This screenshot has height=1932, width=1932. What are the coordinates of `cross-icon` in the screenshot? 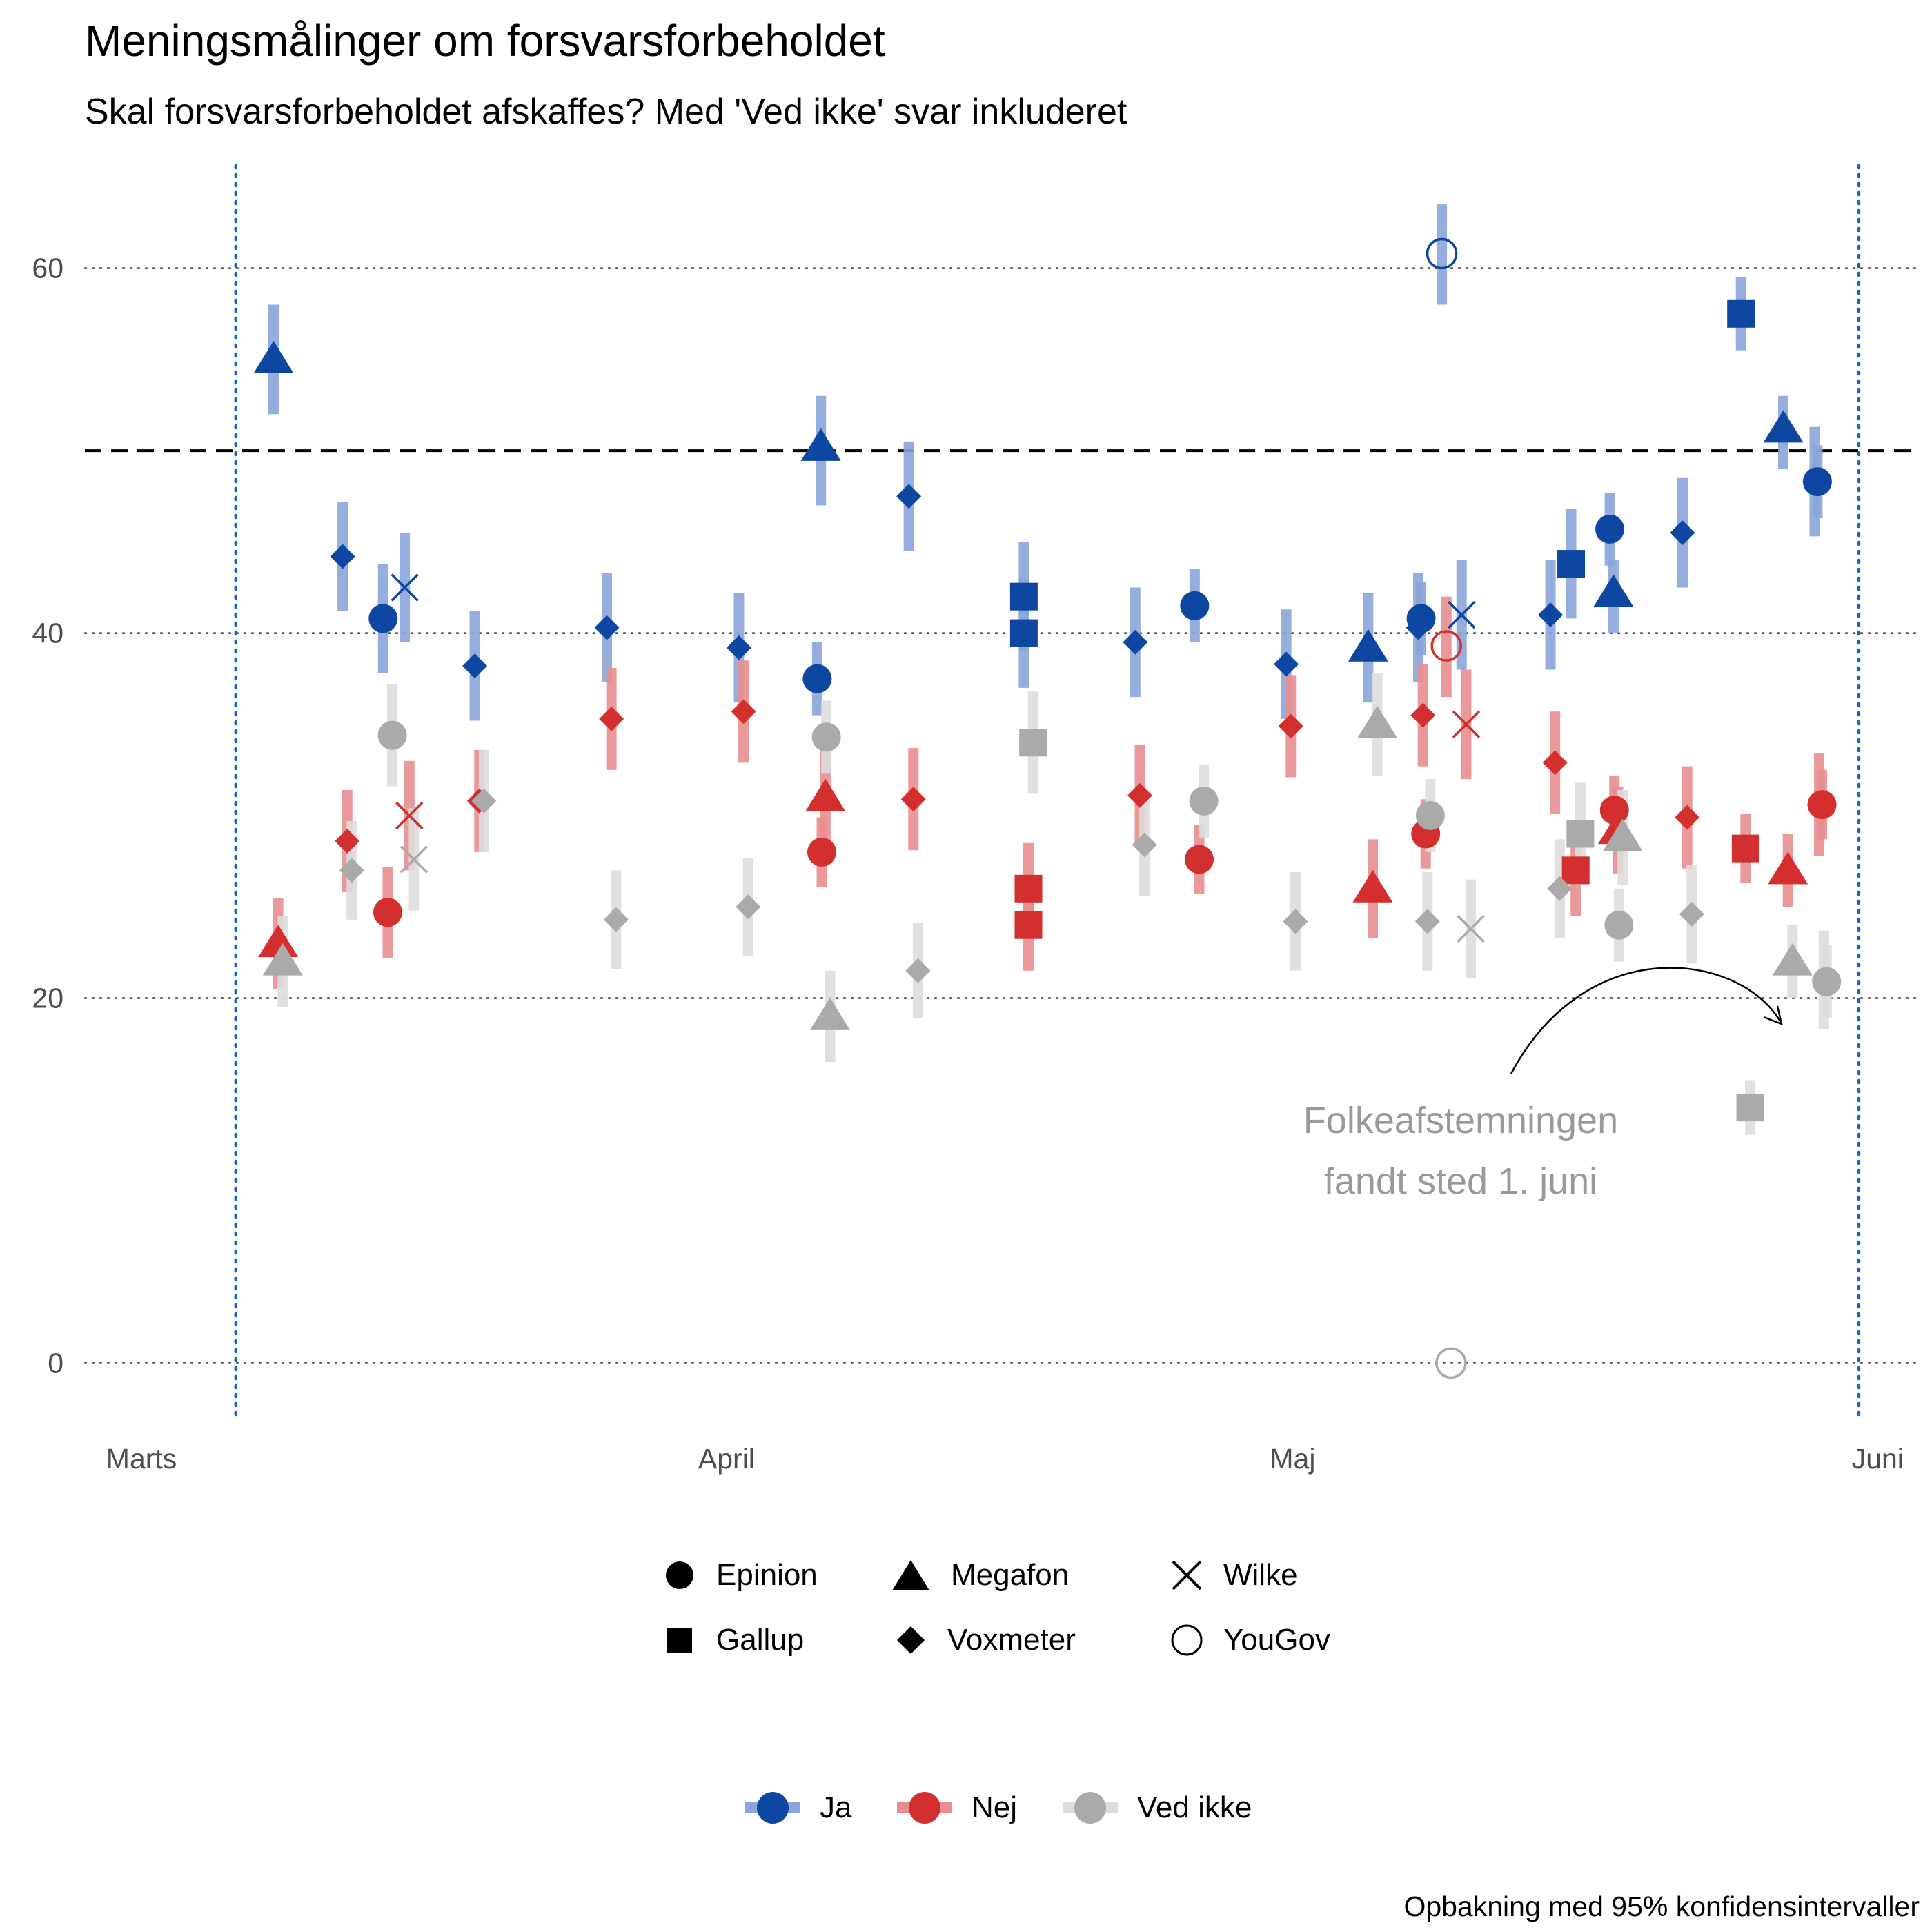 It's located at (1187, 1575).